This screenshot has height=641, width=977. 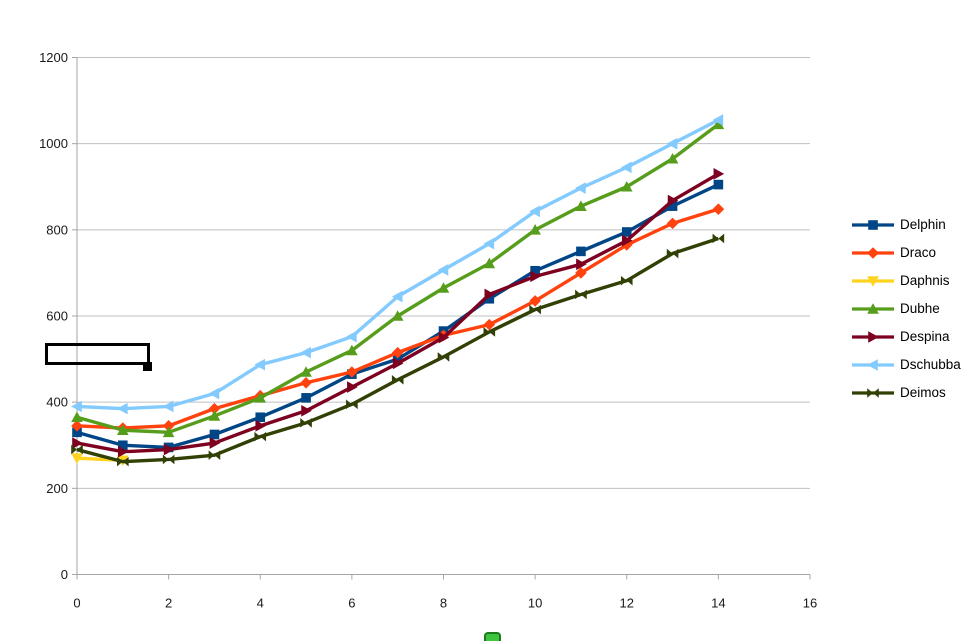 What do you see at coordinates (930, 364) in the screenshot?
I see `legend-label: Dschubba` at bounding box center [930, 364].